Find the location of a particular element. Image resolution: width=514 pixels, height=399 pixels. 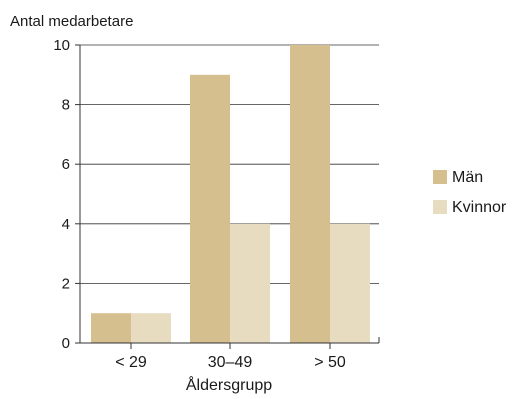

bar-män-1 is located at coordinates (210, 209).